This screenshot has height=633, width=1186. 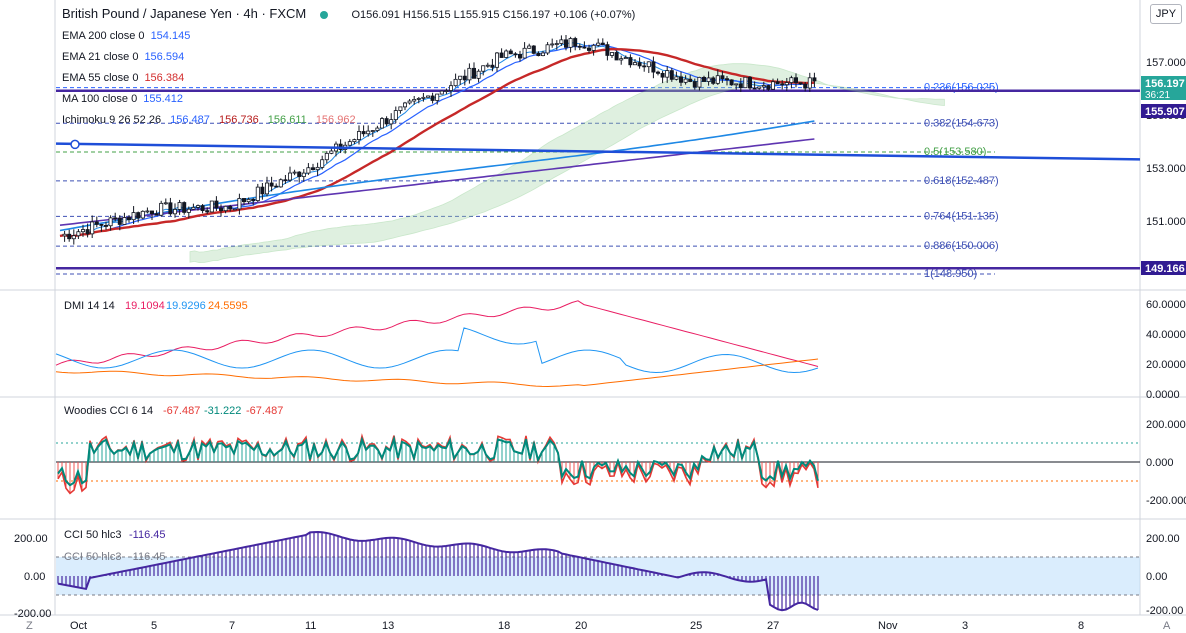 I want to click on symbol-title: British Pound / Japanese Yen · 4h · FXCM, so click(x=184, y=13).